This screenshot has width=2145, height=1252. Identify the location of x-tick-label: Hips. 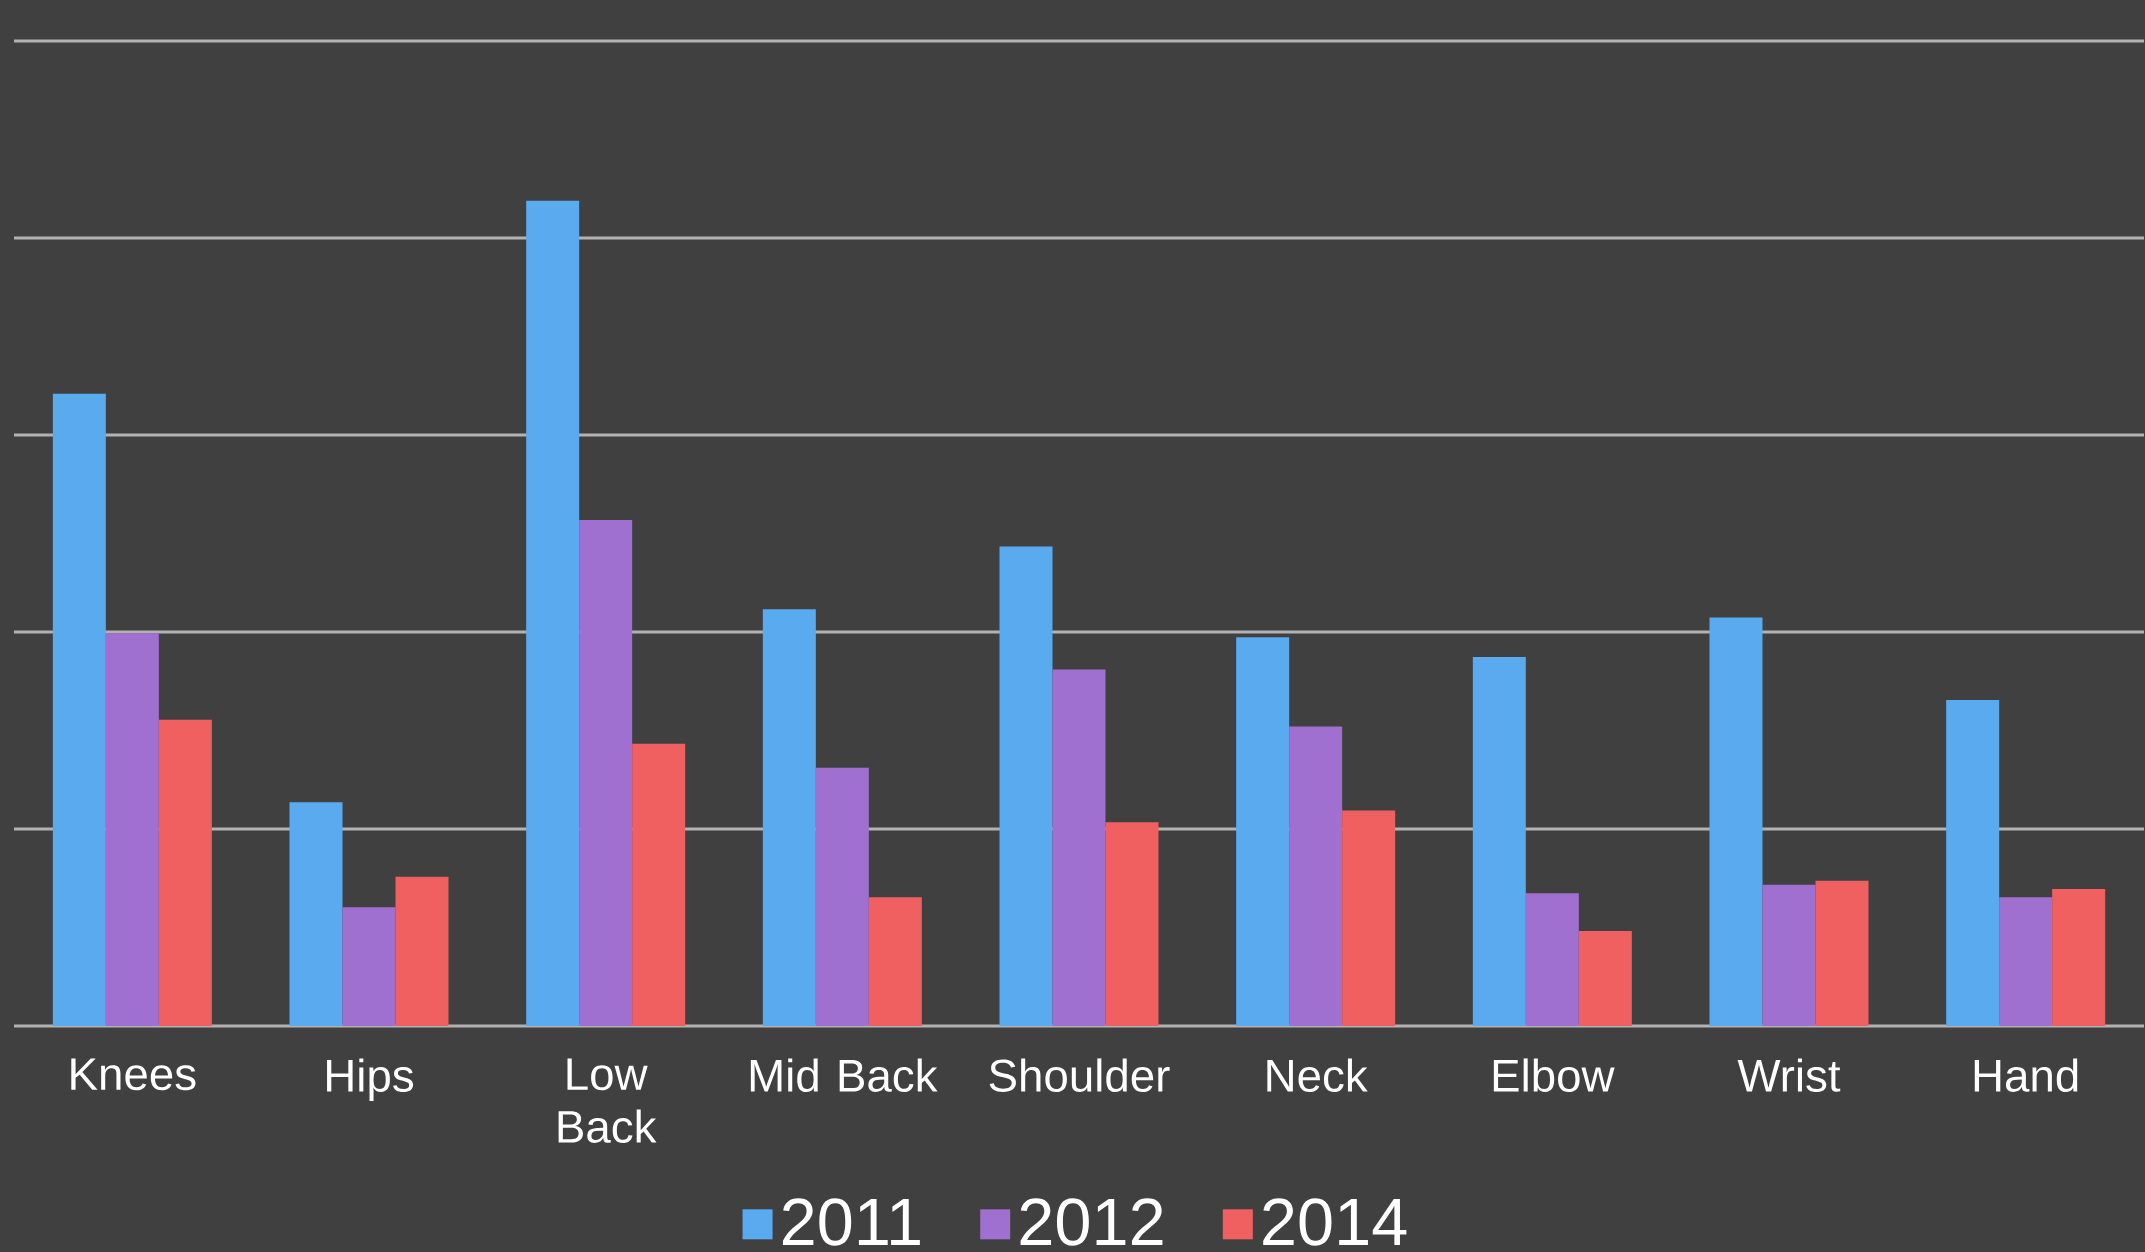
(370, 1080).